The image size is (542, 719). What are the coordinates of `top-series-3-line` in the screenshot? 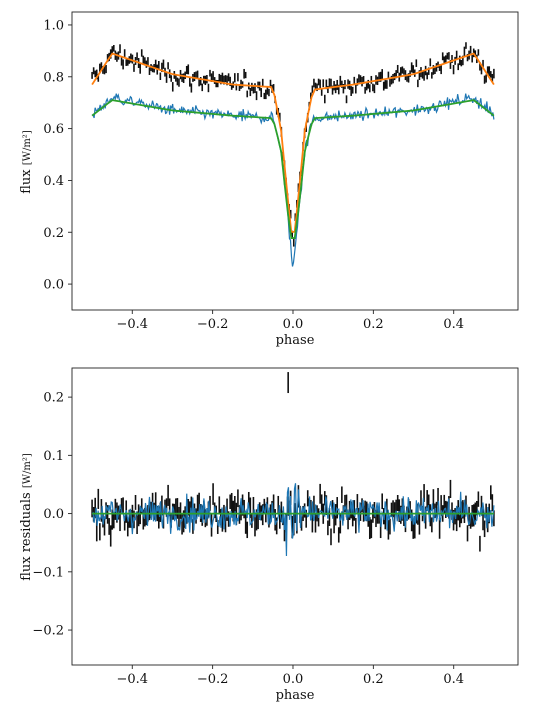 It's located at (293, 169).